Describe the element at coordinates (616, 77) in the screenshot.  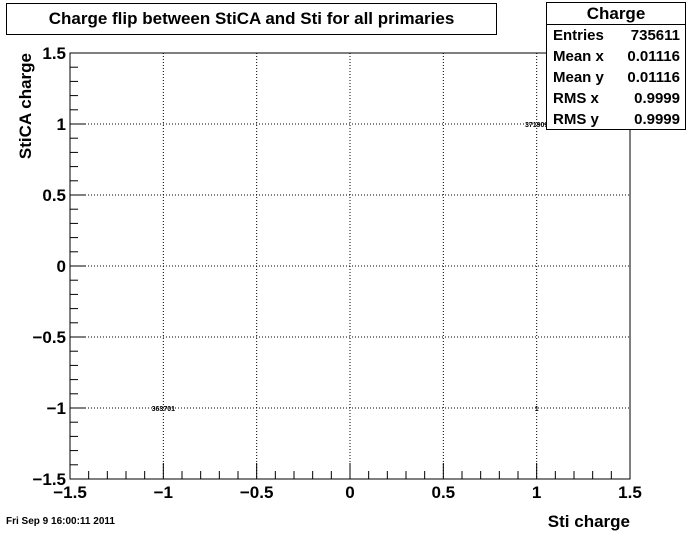
I see `stats-row: Mean y 0.01116` at that location.